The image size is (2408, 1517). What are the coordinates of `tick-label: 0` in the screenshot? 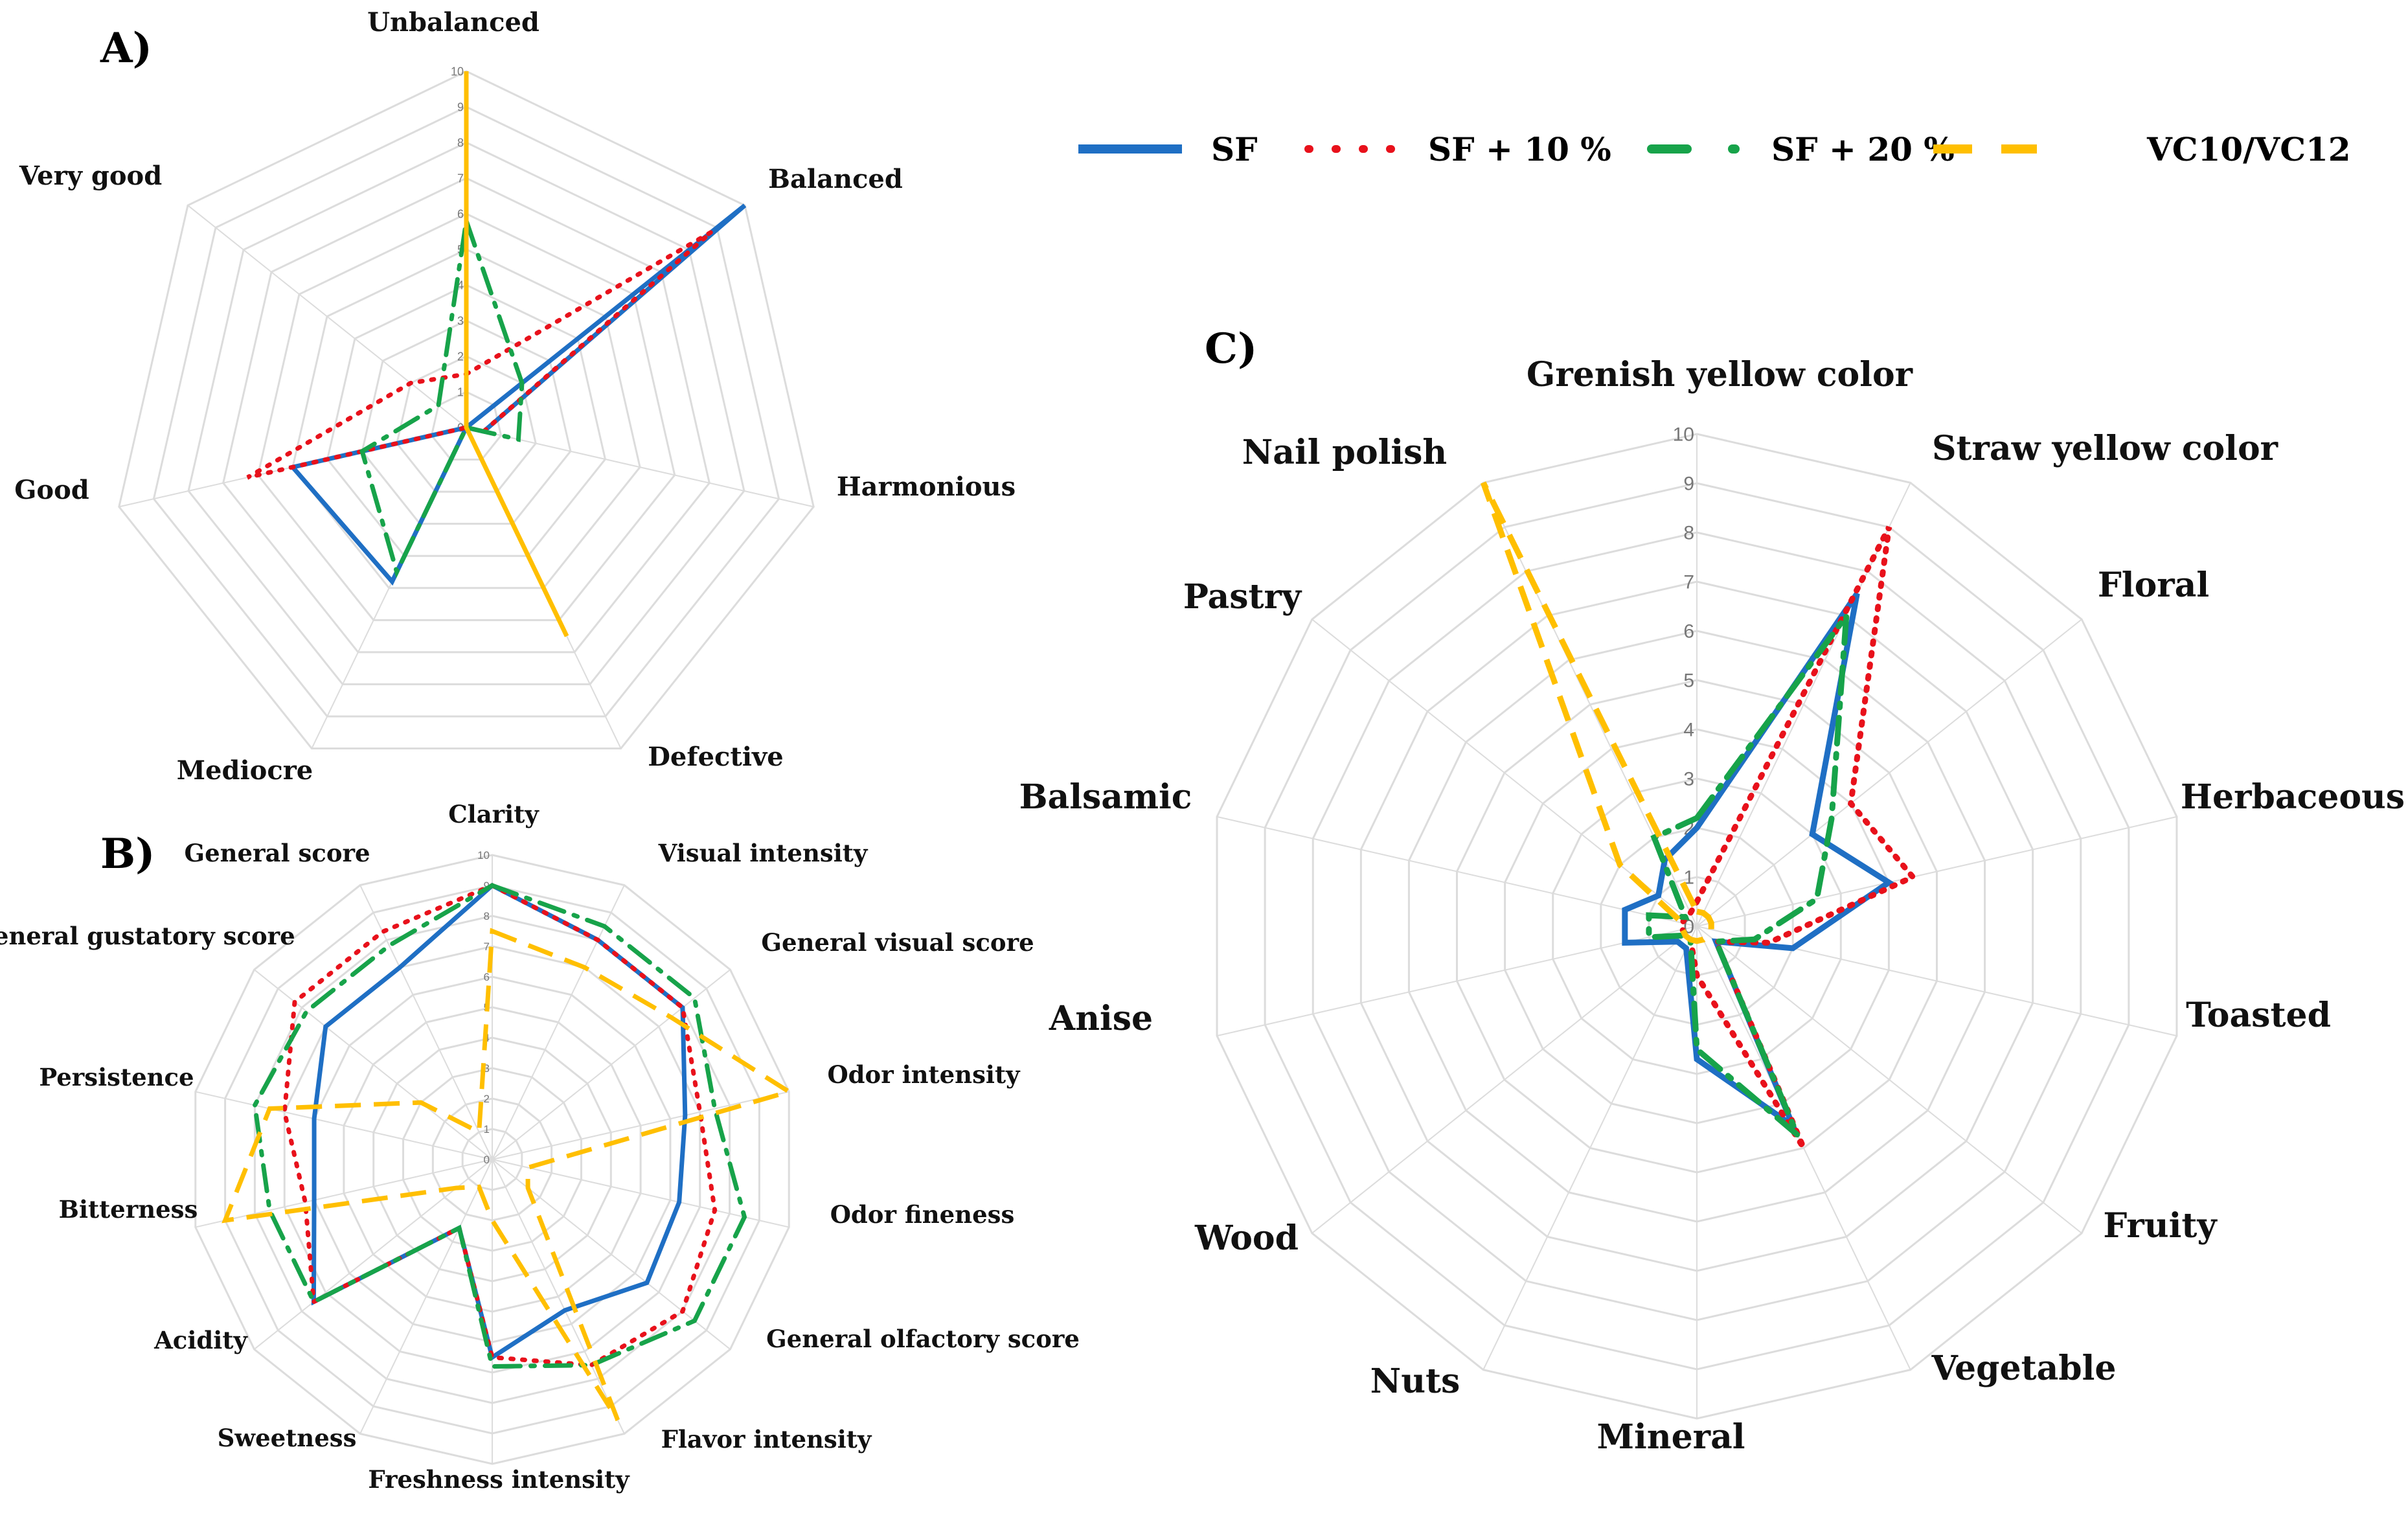 It's located at (487, 1160).